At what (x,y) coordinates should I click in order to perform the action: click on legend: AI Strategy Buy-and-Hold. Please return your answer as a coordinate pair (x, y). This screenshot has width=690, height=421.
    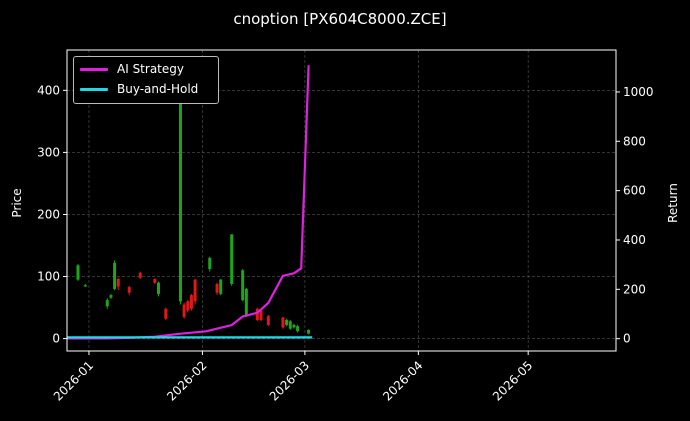
    Looking at the image, I should click on (146, 80).